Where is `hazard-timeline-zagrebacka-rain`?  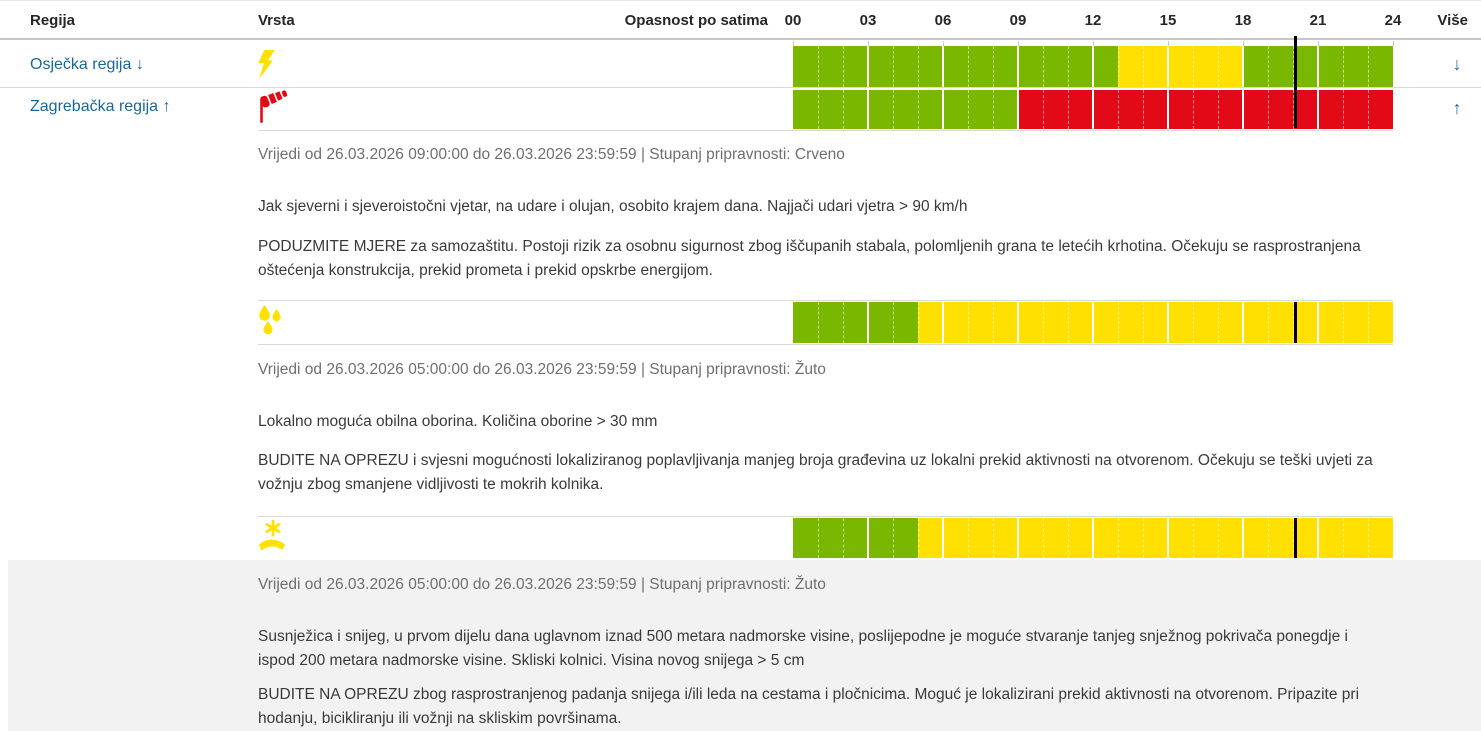
hazard-timeline-zagrebacka-rain is located at coordinates (1093, 322).